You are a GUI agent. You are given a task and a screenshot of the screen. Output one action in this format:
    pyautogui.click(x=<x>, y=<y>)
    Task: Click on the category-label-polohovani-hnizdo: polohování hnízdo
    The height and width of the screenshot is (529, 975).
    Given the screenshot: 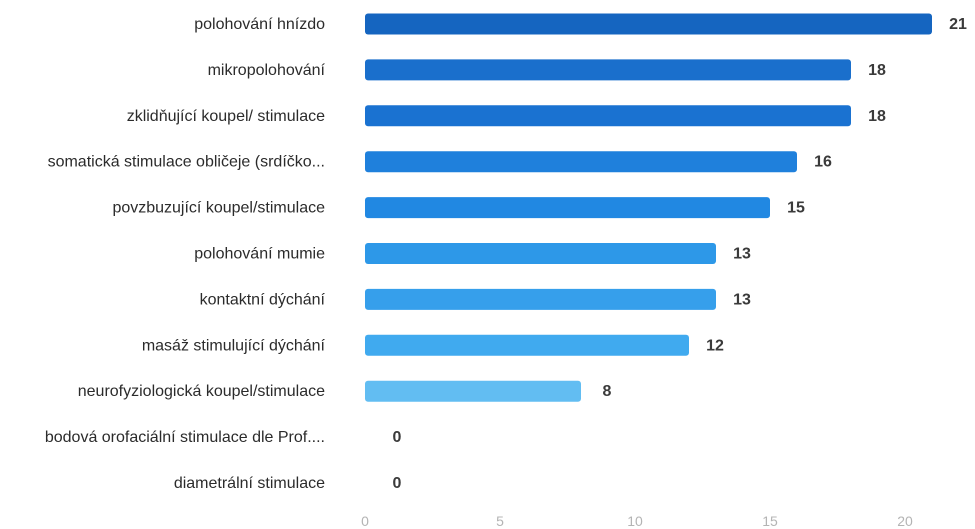 What is the action you would take?
    pyautogui.click(x=259, y=24)
    